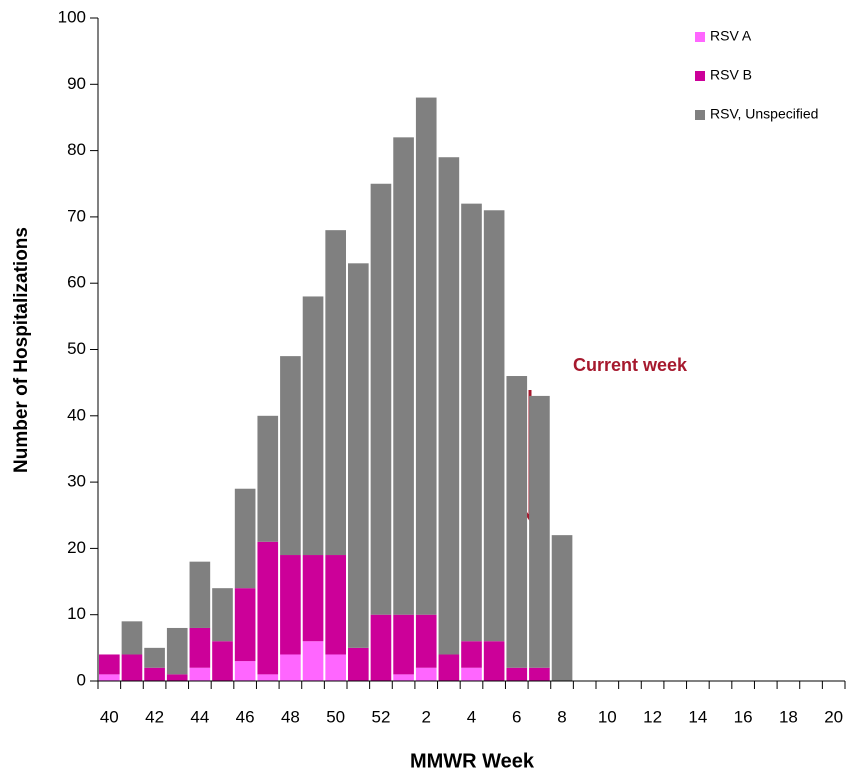 This screenshot has width=848, height=775. Describe the element at coordinates (764, 114) in the screenshot. I see `legend-label: RSV, Unspecified` at that location.